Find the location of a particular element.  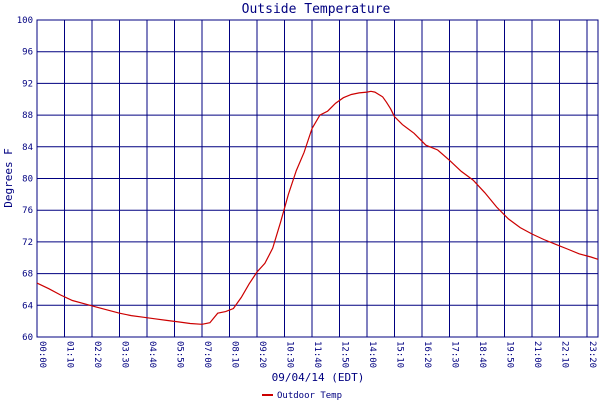

x-tick-label: 23:20 is located at coordinates (592, 354).